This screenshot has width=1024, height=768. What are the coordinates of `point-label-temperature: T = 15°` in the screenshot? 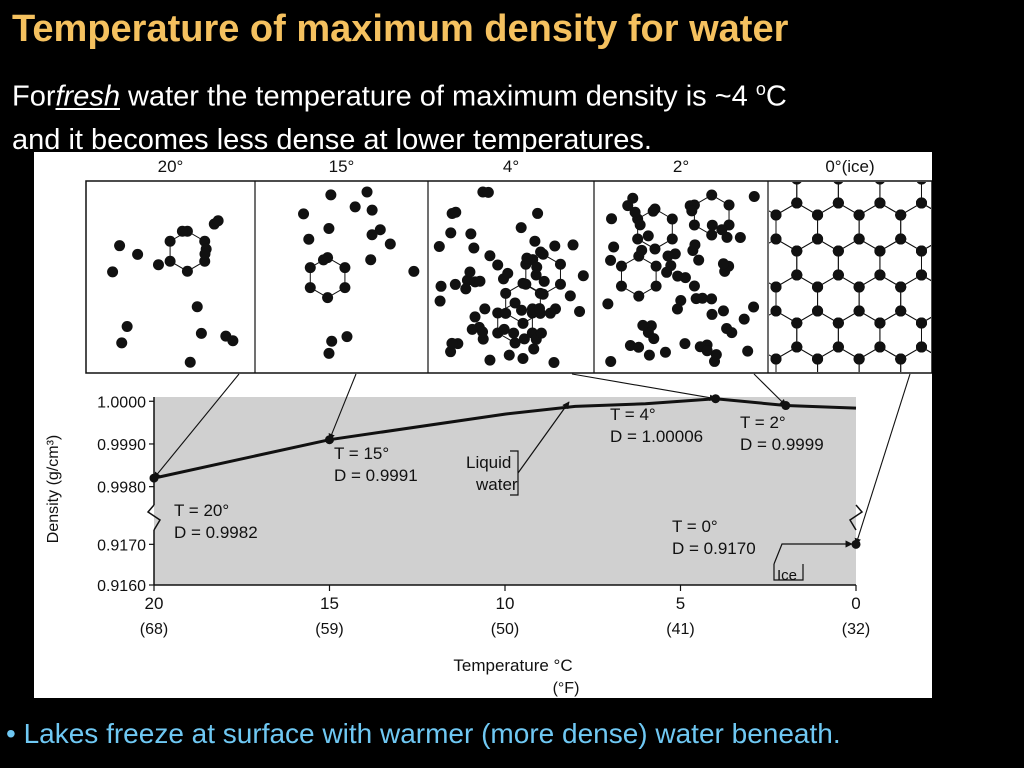 It's located at (361, 453).